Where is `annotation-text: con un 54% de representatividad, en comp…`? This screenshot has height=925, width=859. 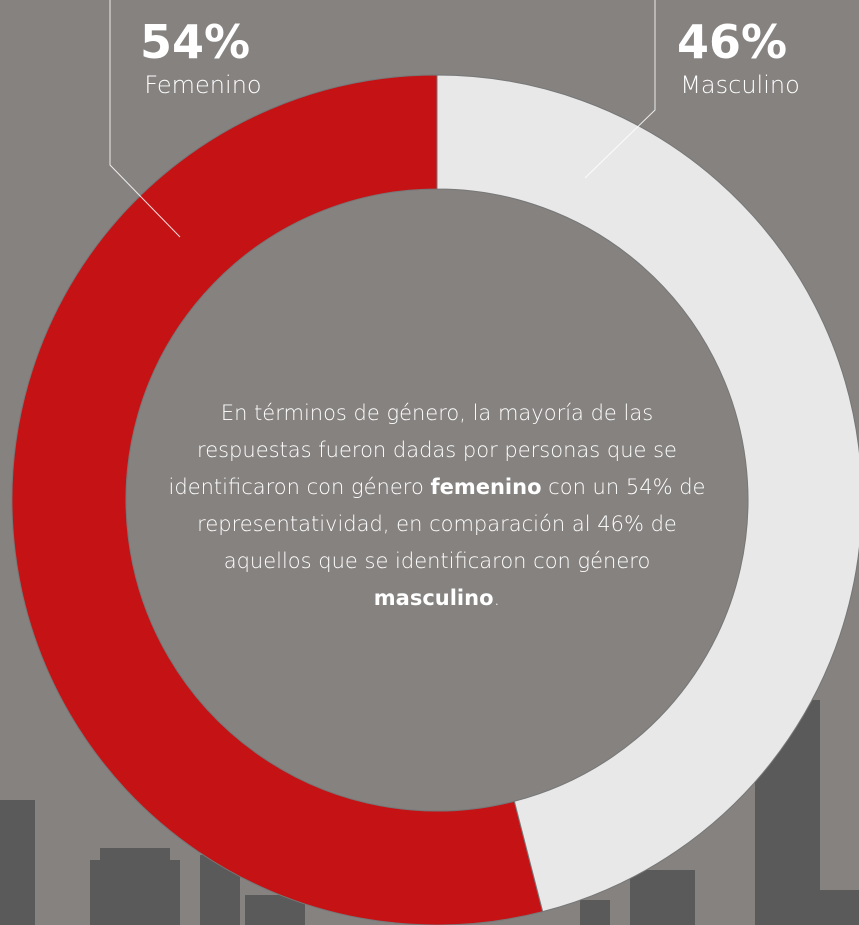
annotation-text: con un 54% de representatividad, en comp… is located at coordinates (451, 524).